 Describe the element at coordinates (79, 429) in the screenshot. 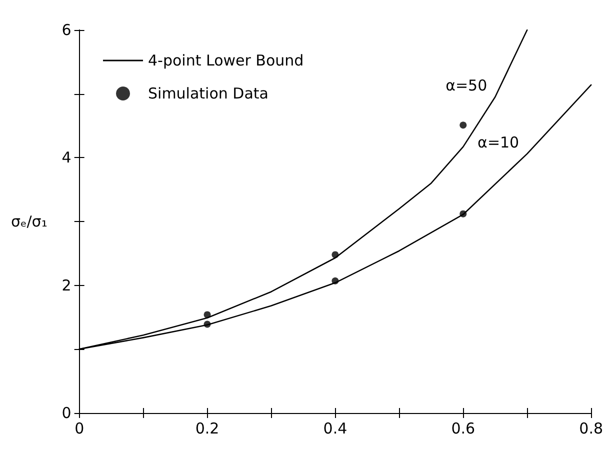

I see `x-tick-label: 0` at that location.